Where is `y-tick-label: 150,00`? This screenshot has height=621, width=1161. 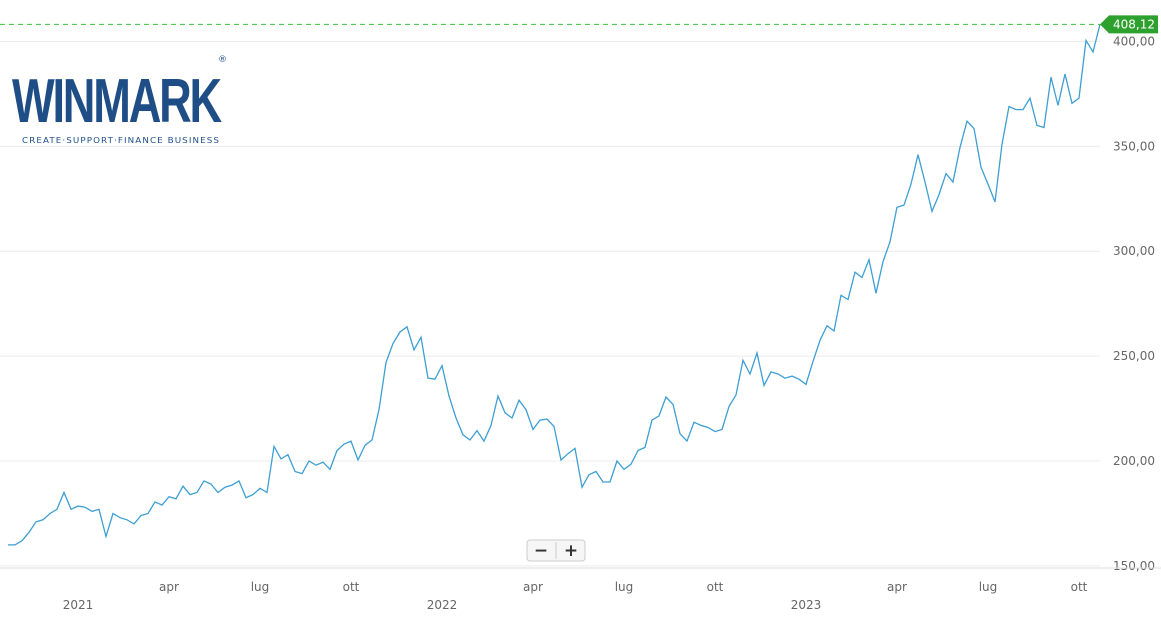
y-tick-label: 150,00 is located at coordinates (1134, 566).